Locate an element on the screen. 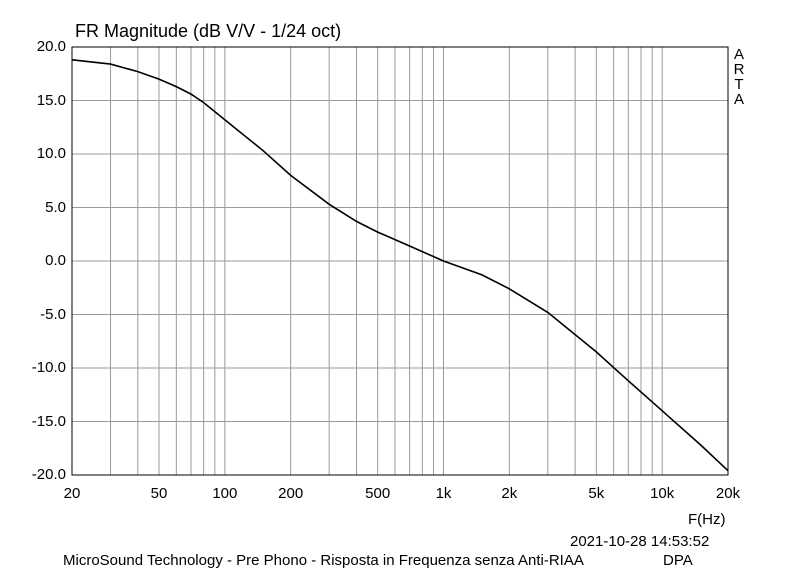  x-tick-label: 500 is located at coordinates (378, 493).